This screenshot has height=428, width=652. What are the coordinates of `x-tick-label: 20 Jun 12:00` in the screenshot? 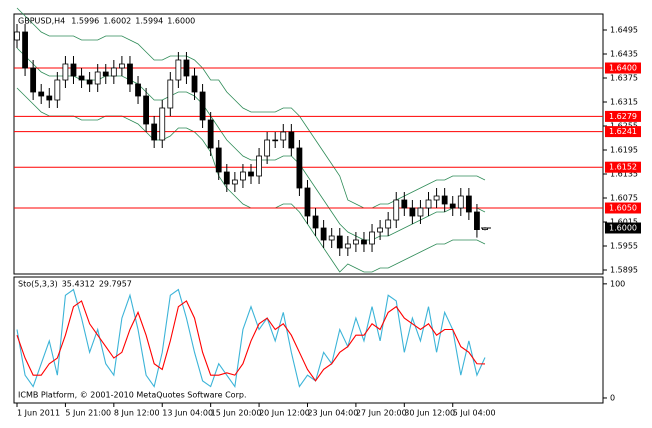 It's located at (284, 413).